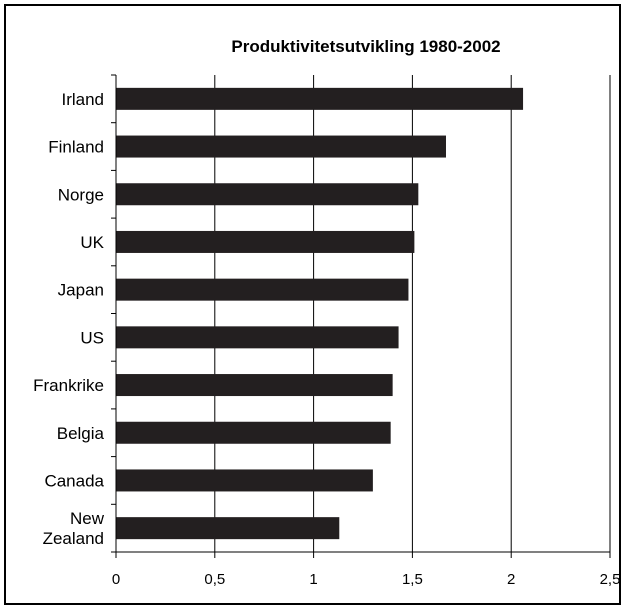  What do you see at coordinates (214, 579) in the screenshot?
I see `x-tick-label-1: 0,5` at bounding box center [214, 579].